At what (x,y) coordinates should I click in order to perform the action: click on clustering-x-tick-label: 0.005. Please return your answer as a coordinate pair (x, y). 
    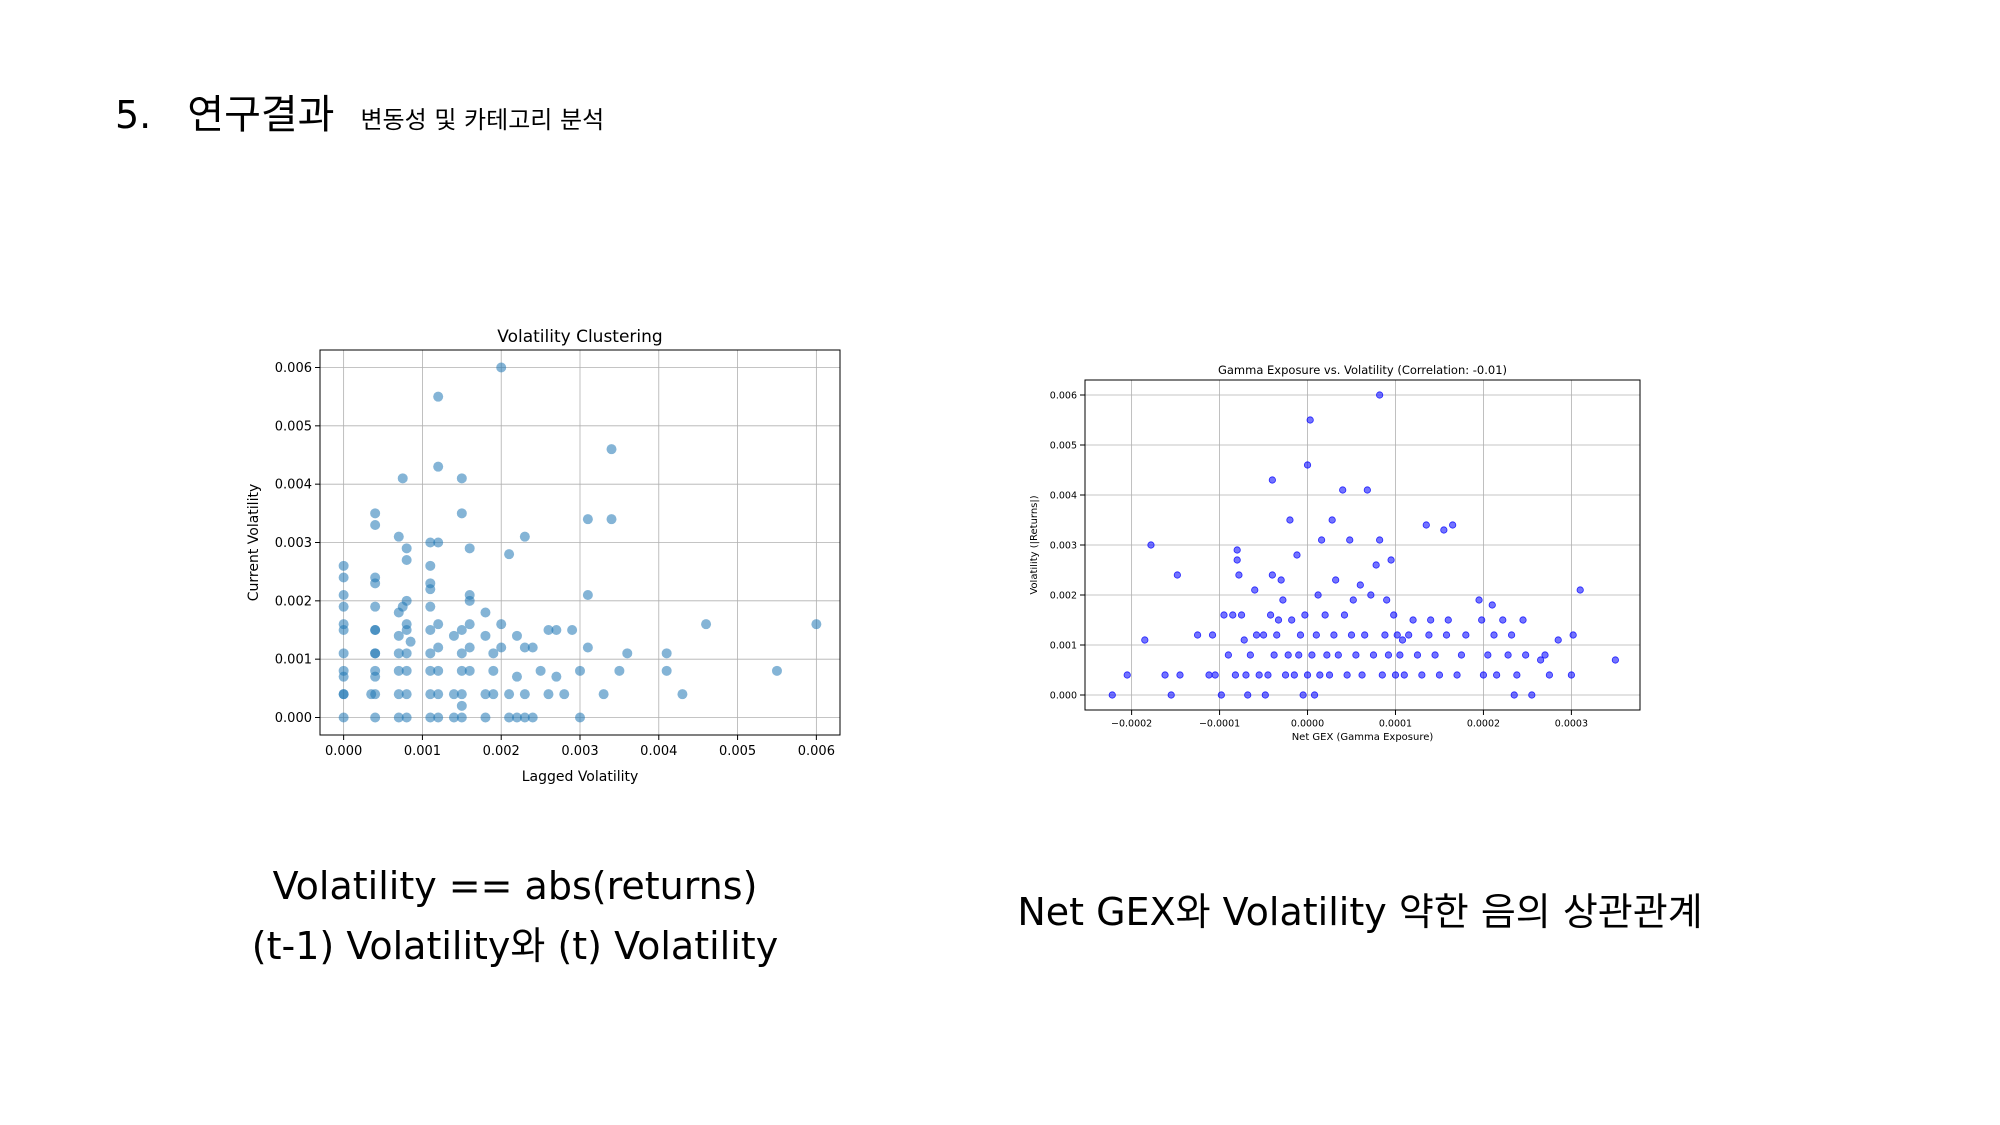
    Looking at the image, I should click on (737, 751).